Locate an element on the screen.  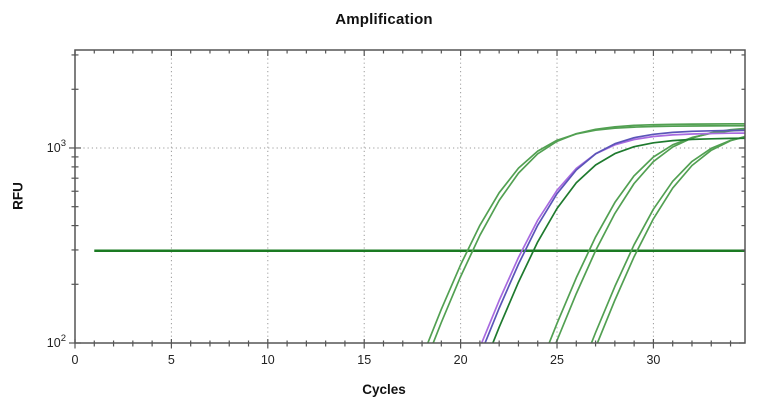
curve-green-replicate-3b is located at coordinates (650, 235).